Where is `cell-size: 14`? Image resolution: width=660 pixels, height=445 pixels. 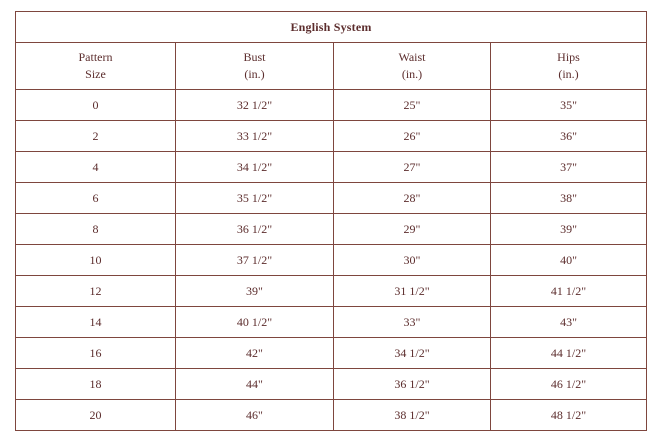 cell-size: 14 is located at coordinates (95, 322).